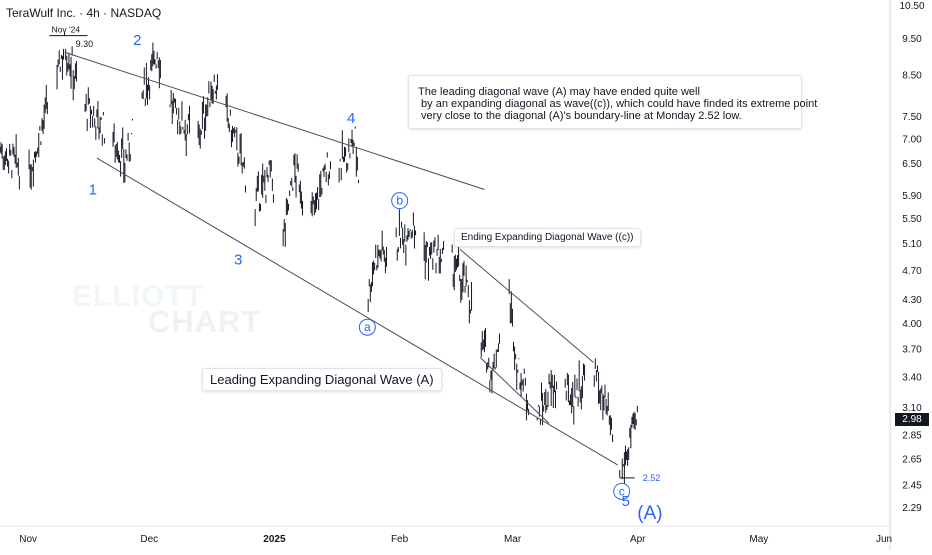  Describe the element at coordinates (912, 486) in the screenshot. I see `y-tick-label: 2.45` at that location.